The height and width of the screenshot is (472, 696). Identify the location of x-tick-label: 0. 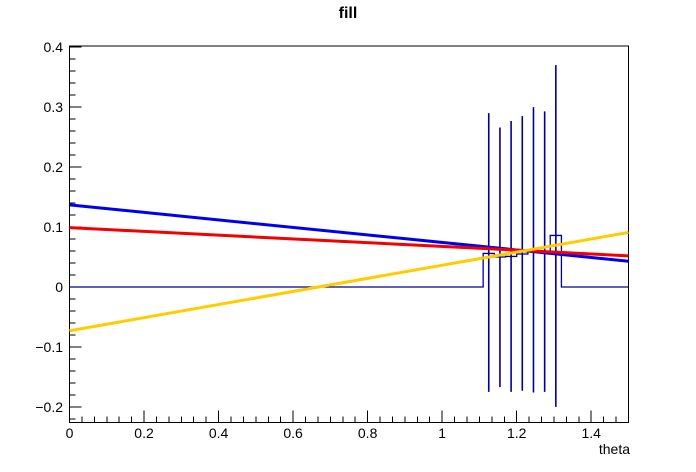
(70, 433).